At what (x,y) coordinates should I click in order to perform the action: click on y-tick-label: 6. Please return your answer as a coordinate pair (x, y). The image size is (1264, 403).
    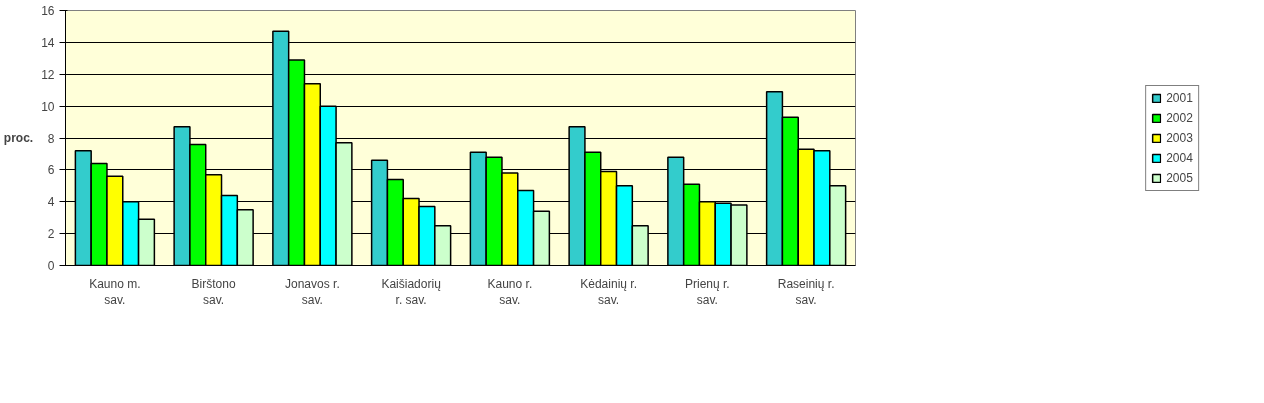
    Looking at the image, I should click on (51, 170).